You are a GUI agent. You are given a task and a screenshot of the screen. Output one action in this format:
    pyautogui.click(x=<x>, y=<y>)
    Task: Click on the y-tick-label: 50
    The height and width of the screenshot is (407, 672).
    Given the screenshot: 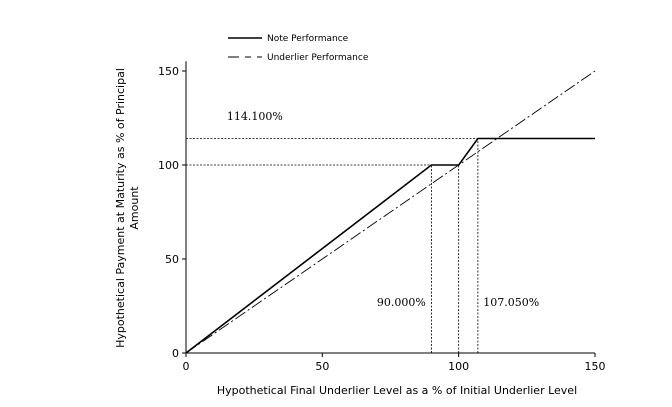 What is the action you would take?
    pyautogui.click(x=172, y=259)
    